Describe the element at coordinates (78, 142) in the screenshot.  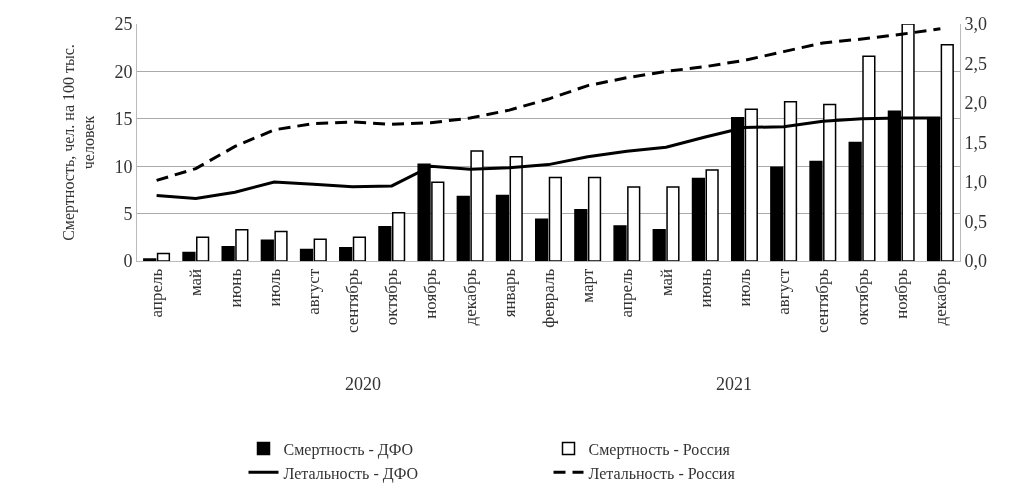
I see `y-axis-title: Смертность, чел. на 100 тыс. человек` at that location.